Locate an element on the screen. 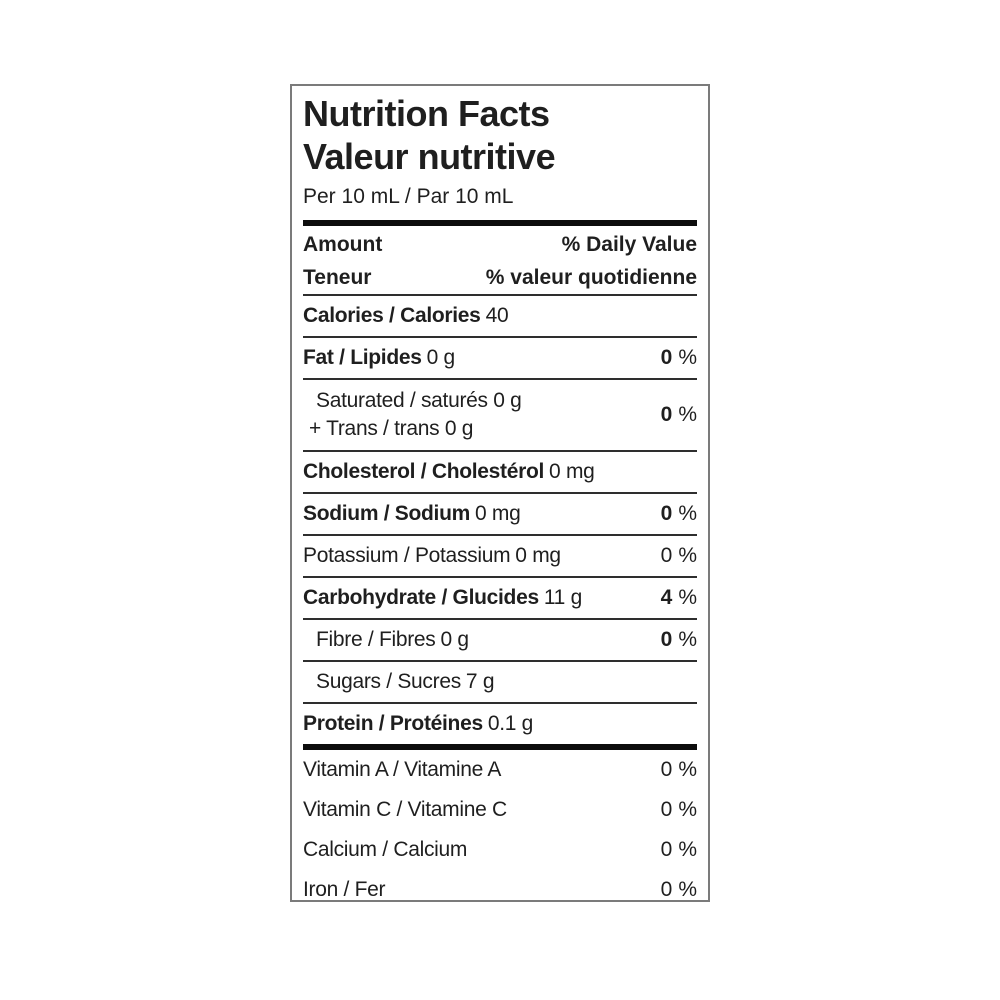  row-fat-daily-value: 0% is located at coordinates (678, 357).